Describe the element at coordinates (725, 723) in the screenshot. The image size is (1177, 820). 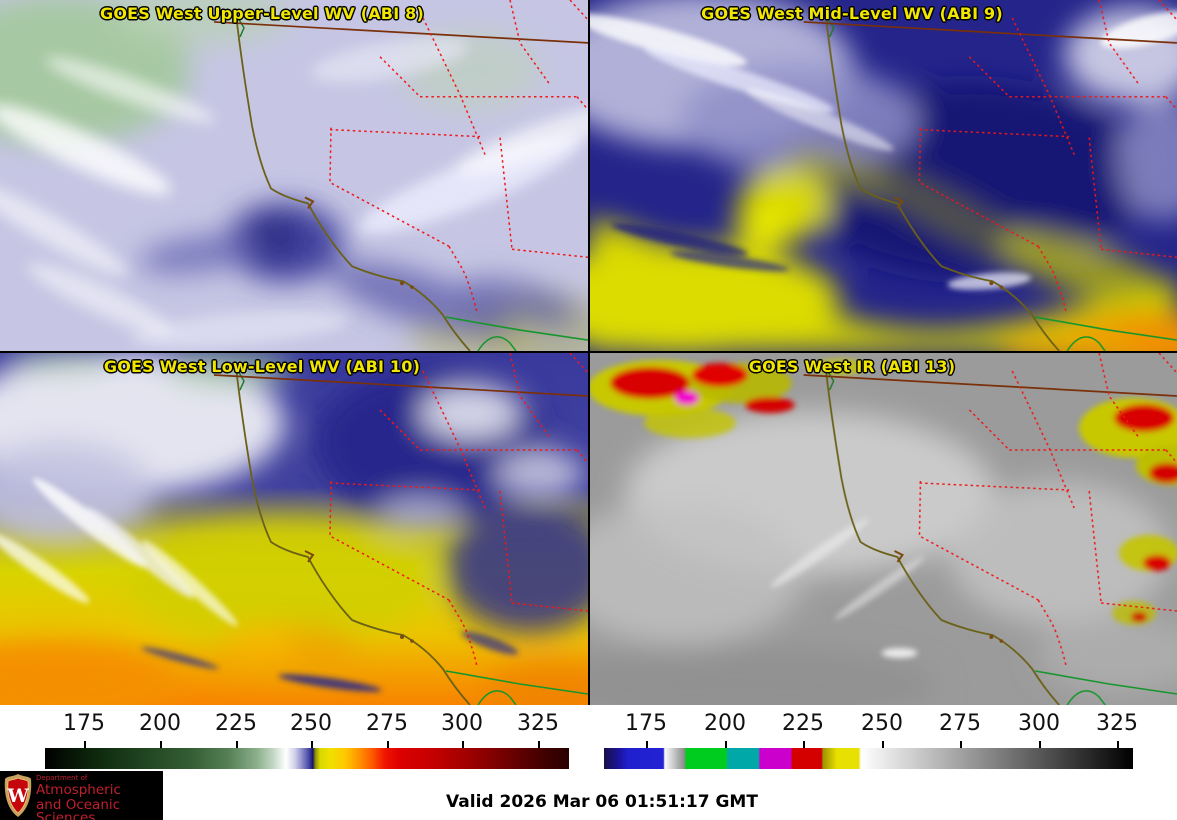
I see `ir-tick-label: 200` at that location.